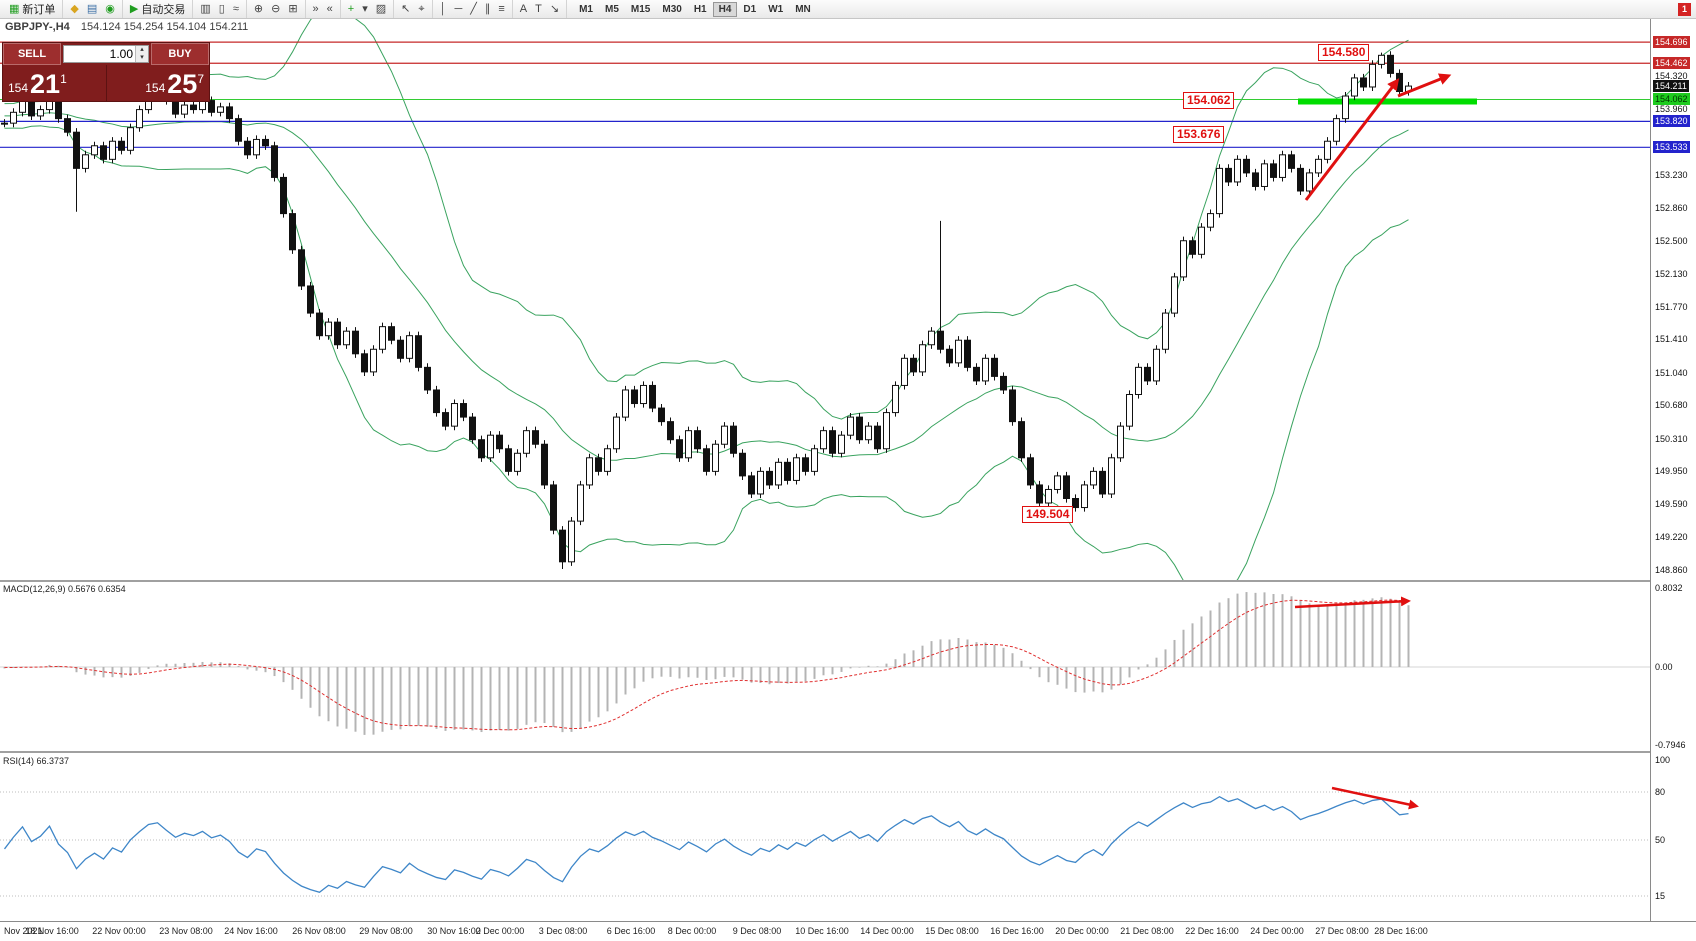  I want to click on panels-group: ◆ ▤ ◉, so click(93, 9).